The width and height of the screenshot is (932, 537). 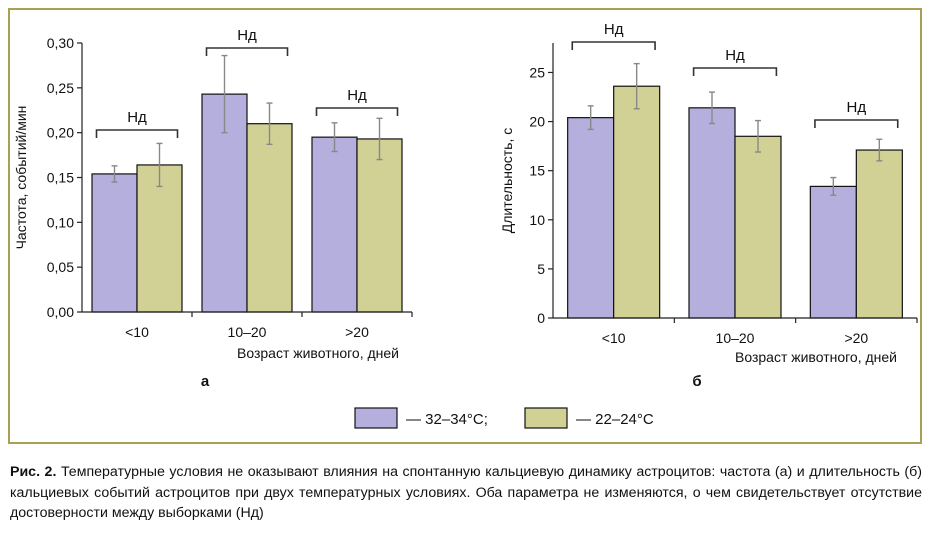 I want to click on y-tick-label: 15, so click(x=537, y=171).